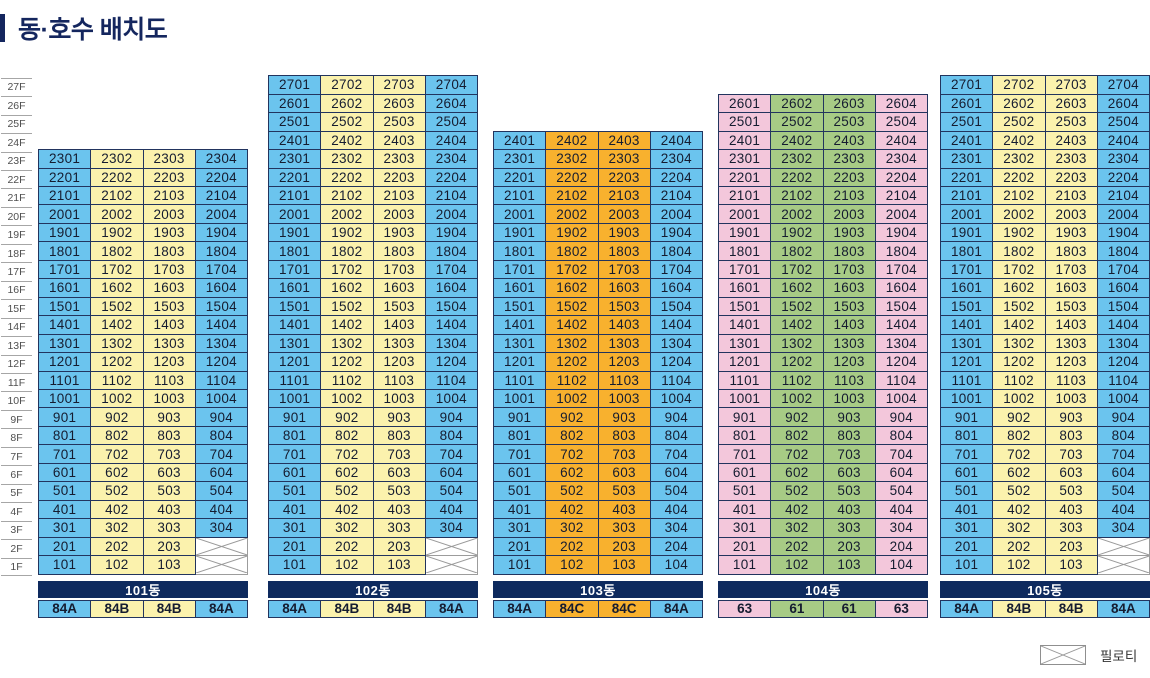  I want to click on unit-cell: 1901, so click(966, 232).